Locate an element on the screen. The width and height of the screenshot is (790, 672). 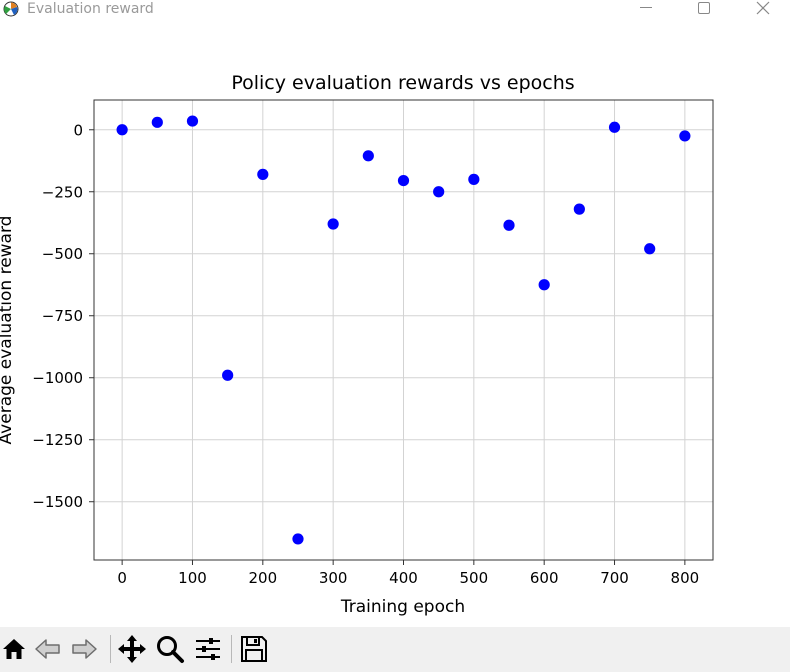
pan-icon is located at coordinates (132, 649).